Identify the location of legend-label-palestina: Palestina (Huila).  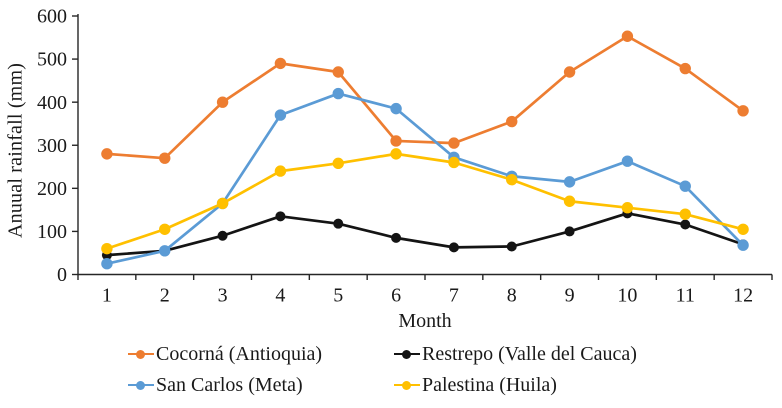
(489, 385).